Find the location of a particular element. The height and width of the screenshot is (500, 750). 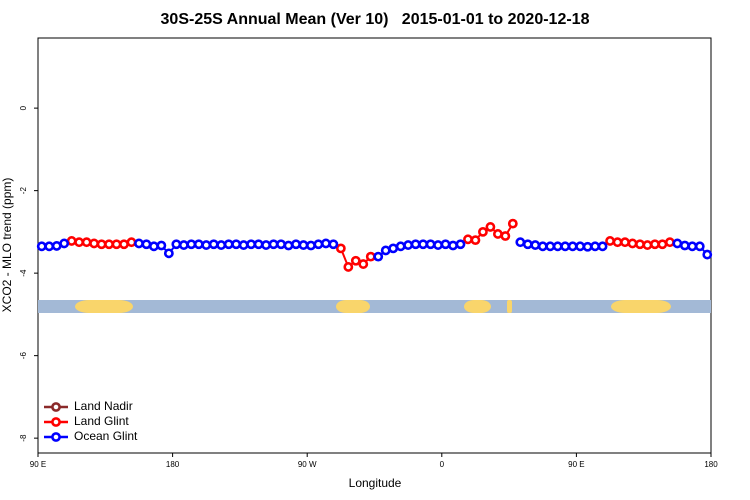

legend-label: Land Nadir is located at coordinates (103, 406).